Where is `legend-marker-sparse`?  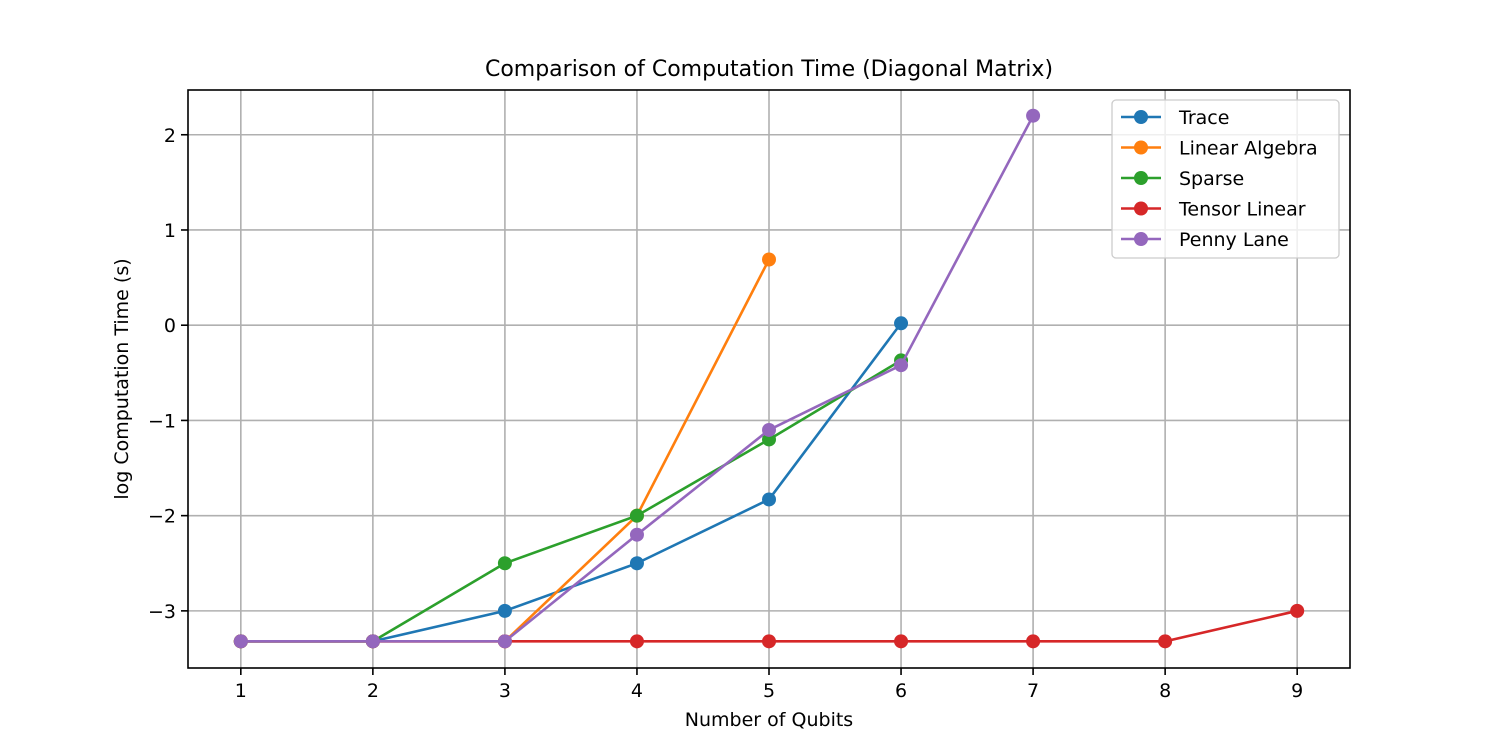 legend-marker-sparse is located at coordinates (1141, 178).